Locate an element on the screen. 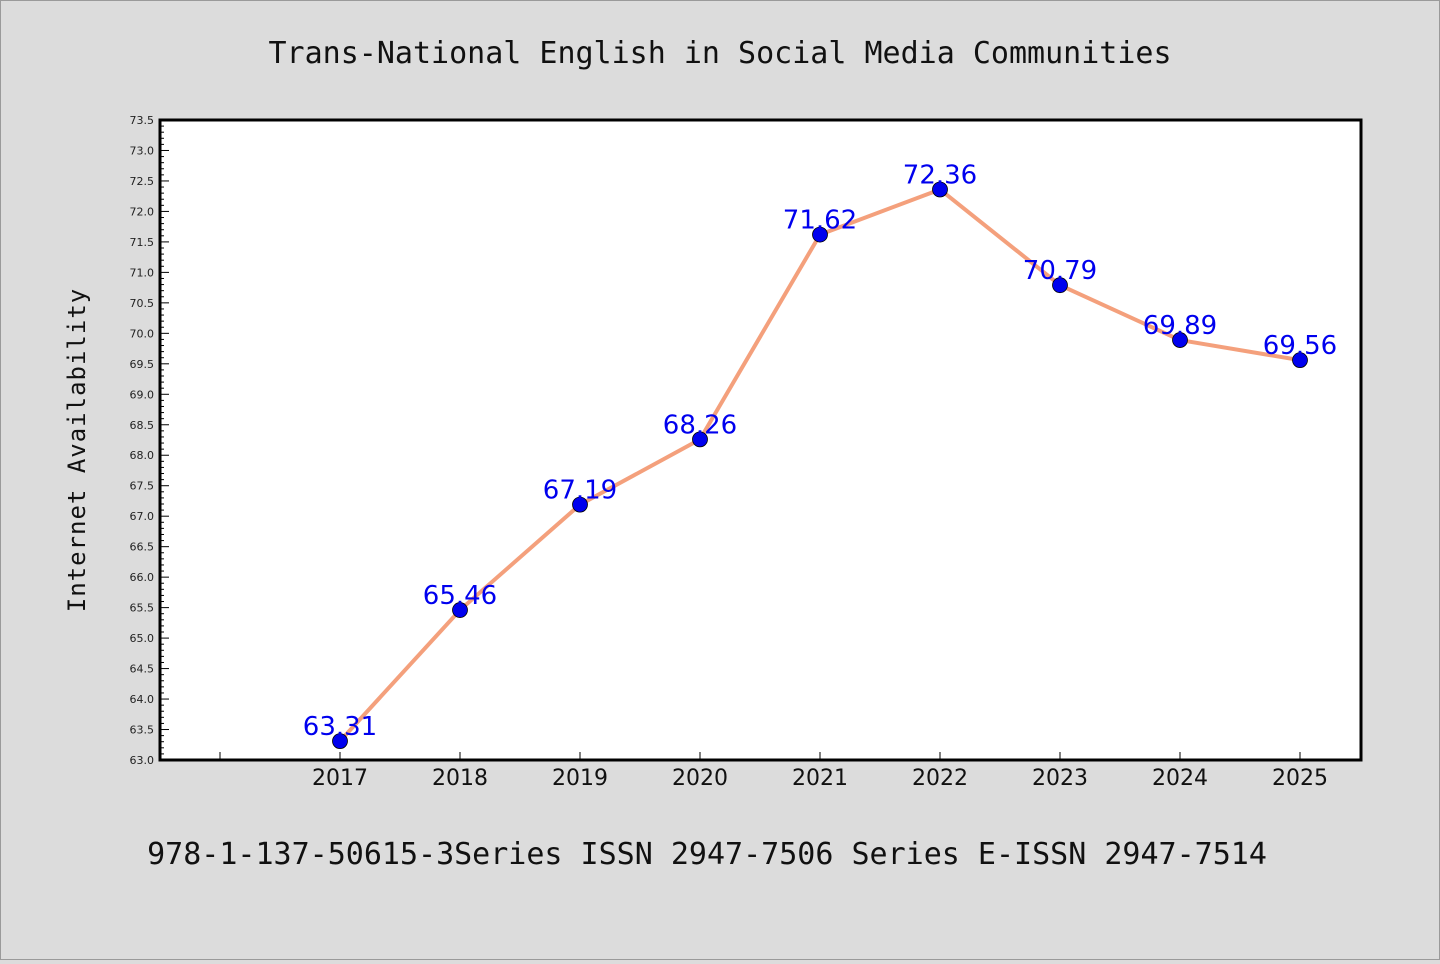 This screenshot has width=1440, height=964. y-tick-label: 72.0 is located at coordinates (142, 211).